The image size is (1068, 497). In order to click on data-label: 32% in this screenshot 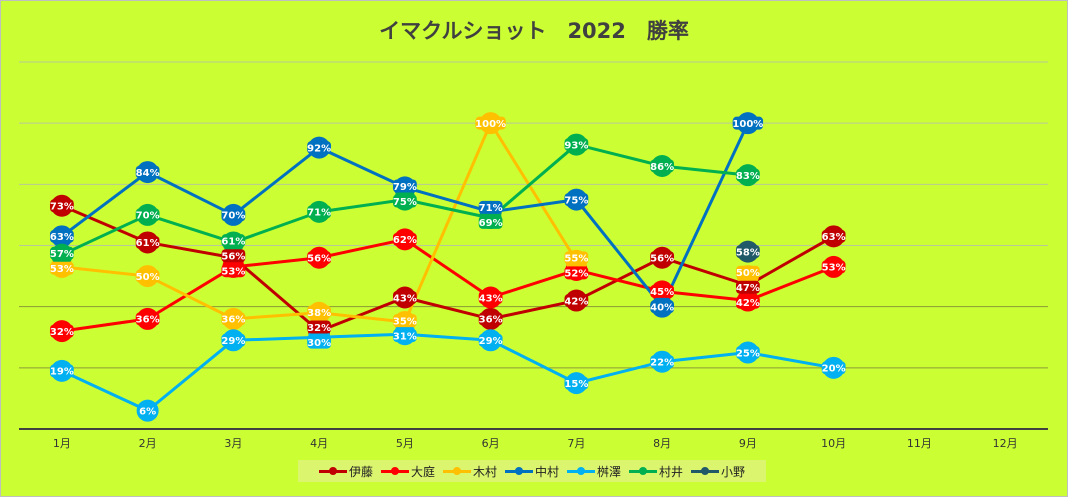, I will do `click(319, 328)`.